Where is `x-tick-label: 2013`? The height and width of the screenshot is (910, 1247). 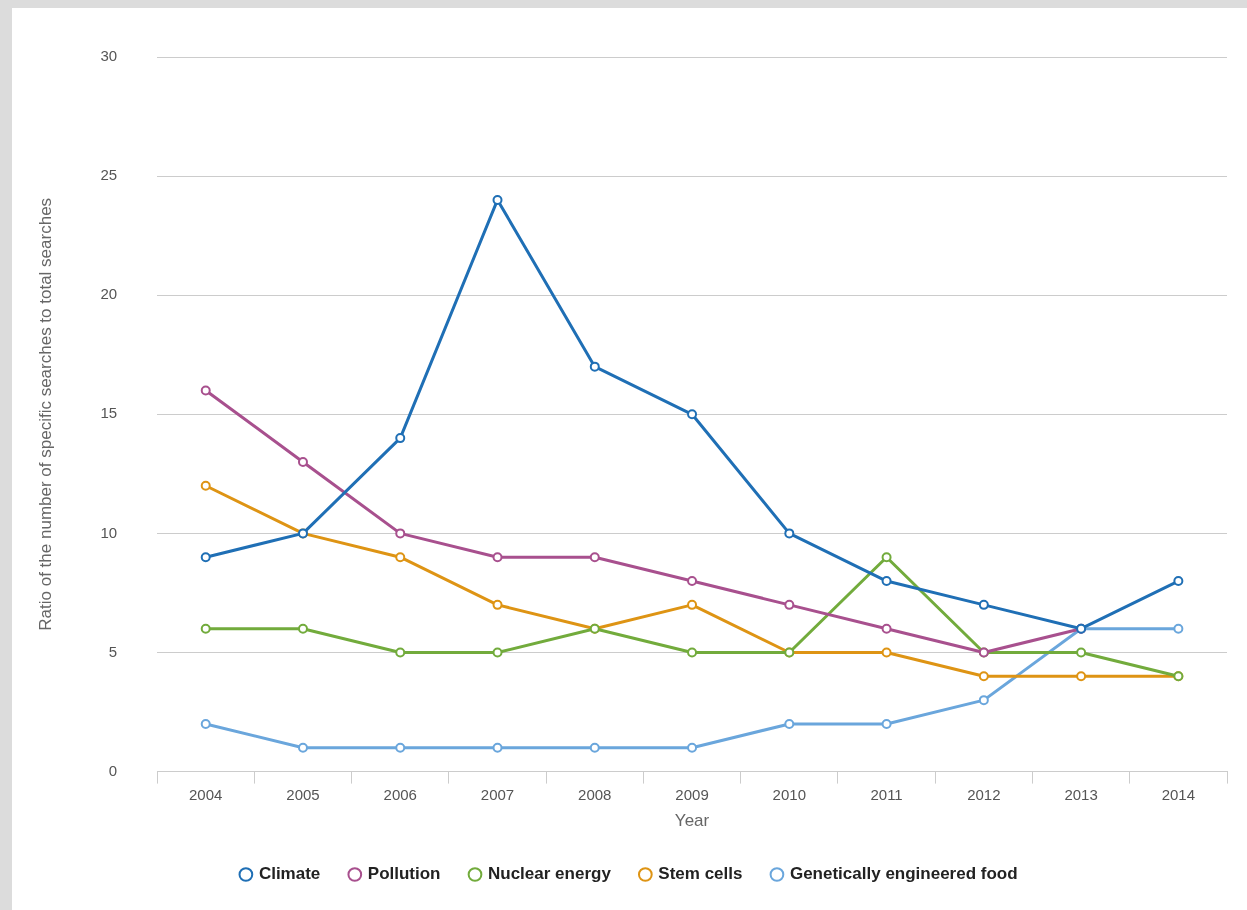
x-tick-label: 2013 is located at coordinates (1081, 794).